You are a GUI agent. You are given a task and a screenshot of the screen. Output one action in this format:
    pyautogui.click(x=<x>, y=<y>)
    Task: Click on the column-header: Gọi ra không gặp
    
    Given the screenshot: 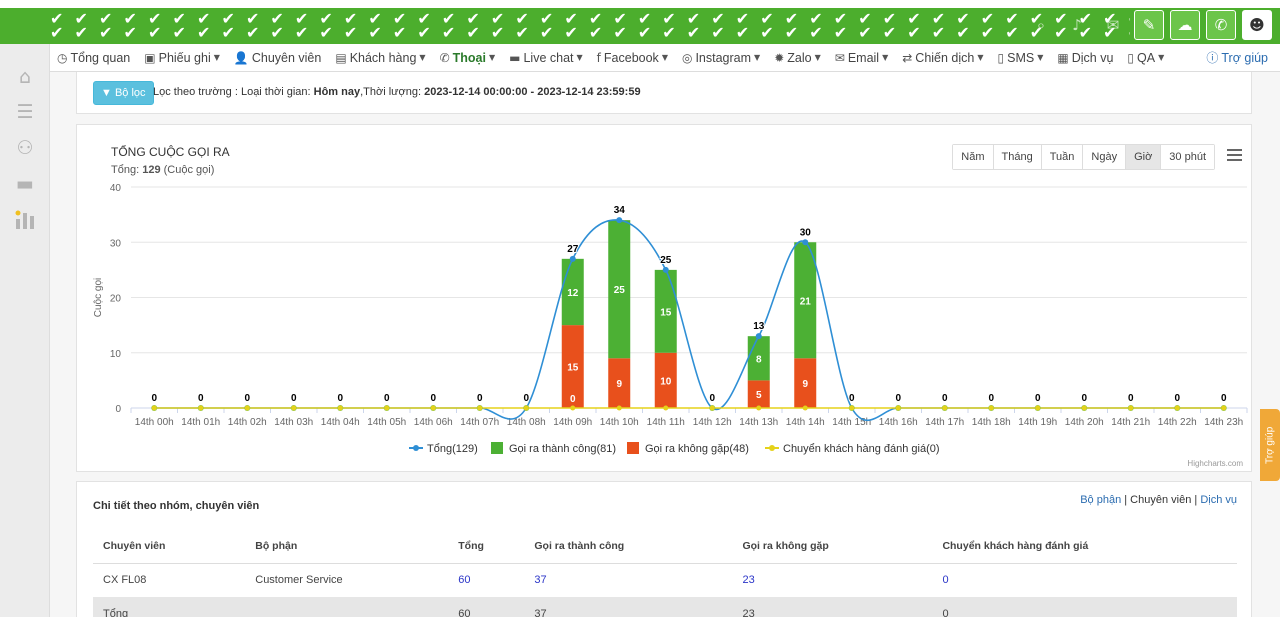 What is the action you would take?
    pyautogui.click(x=832, y=547)
    